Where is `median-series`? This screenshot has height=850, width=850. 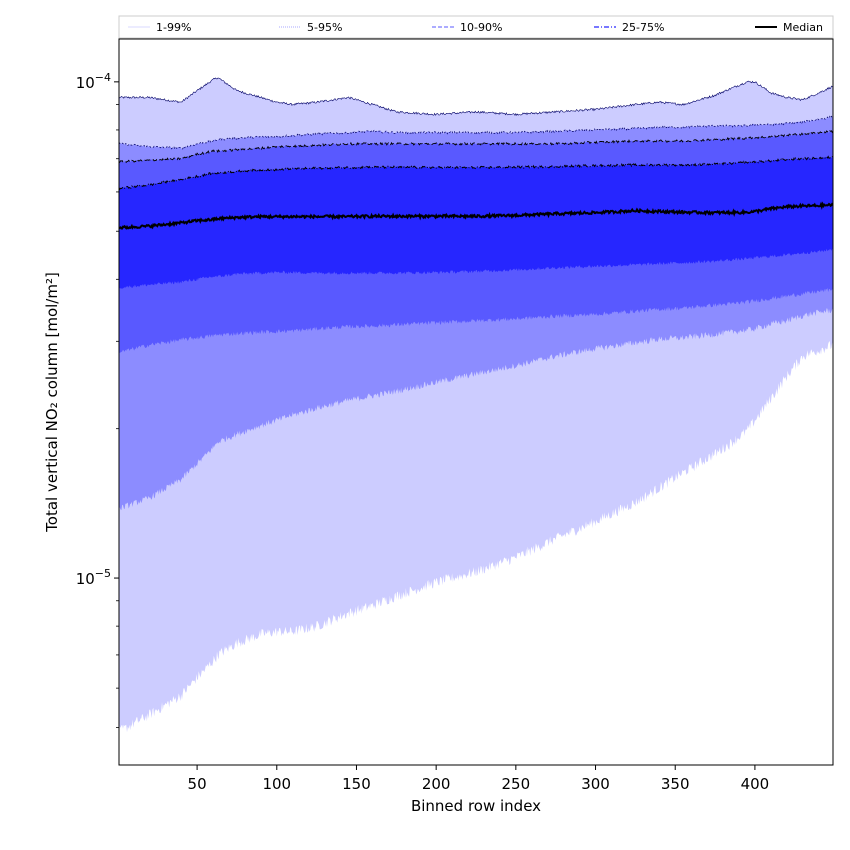 median-series is located at coordinates (476, 215).